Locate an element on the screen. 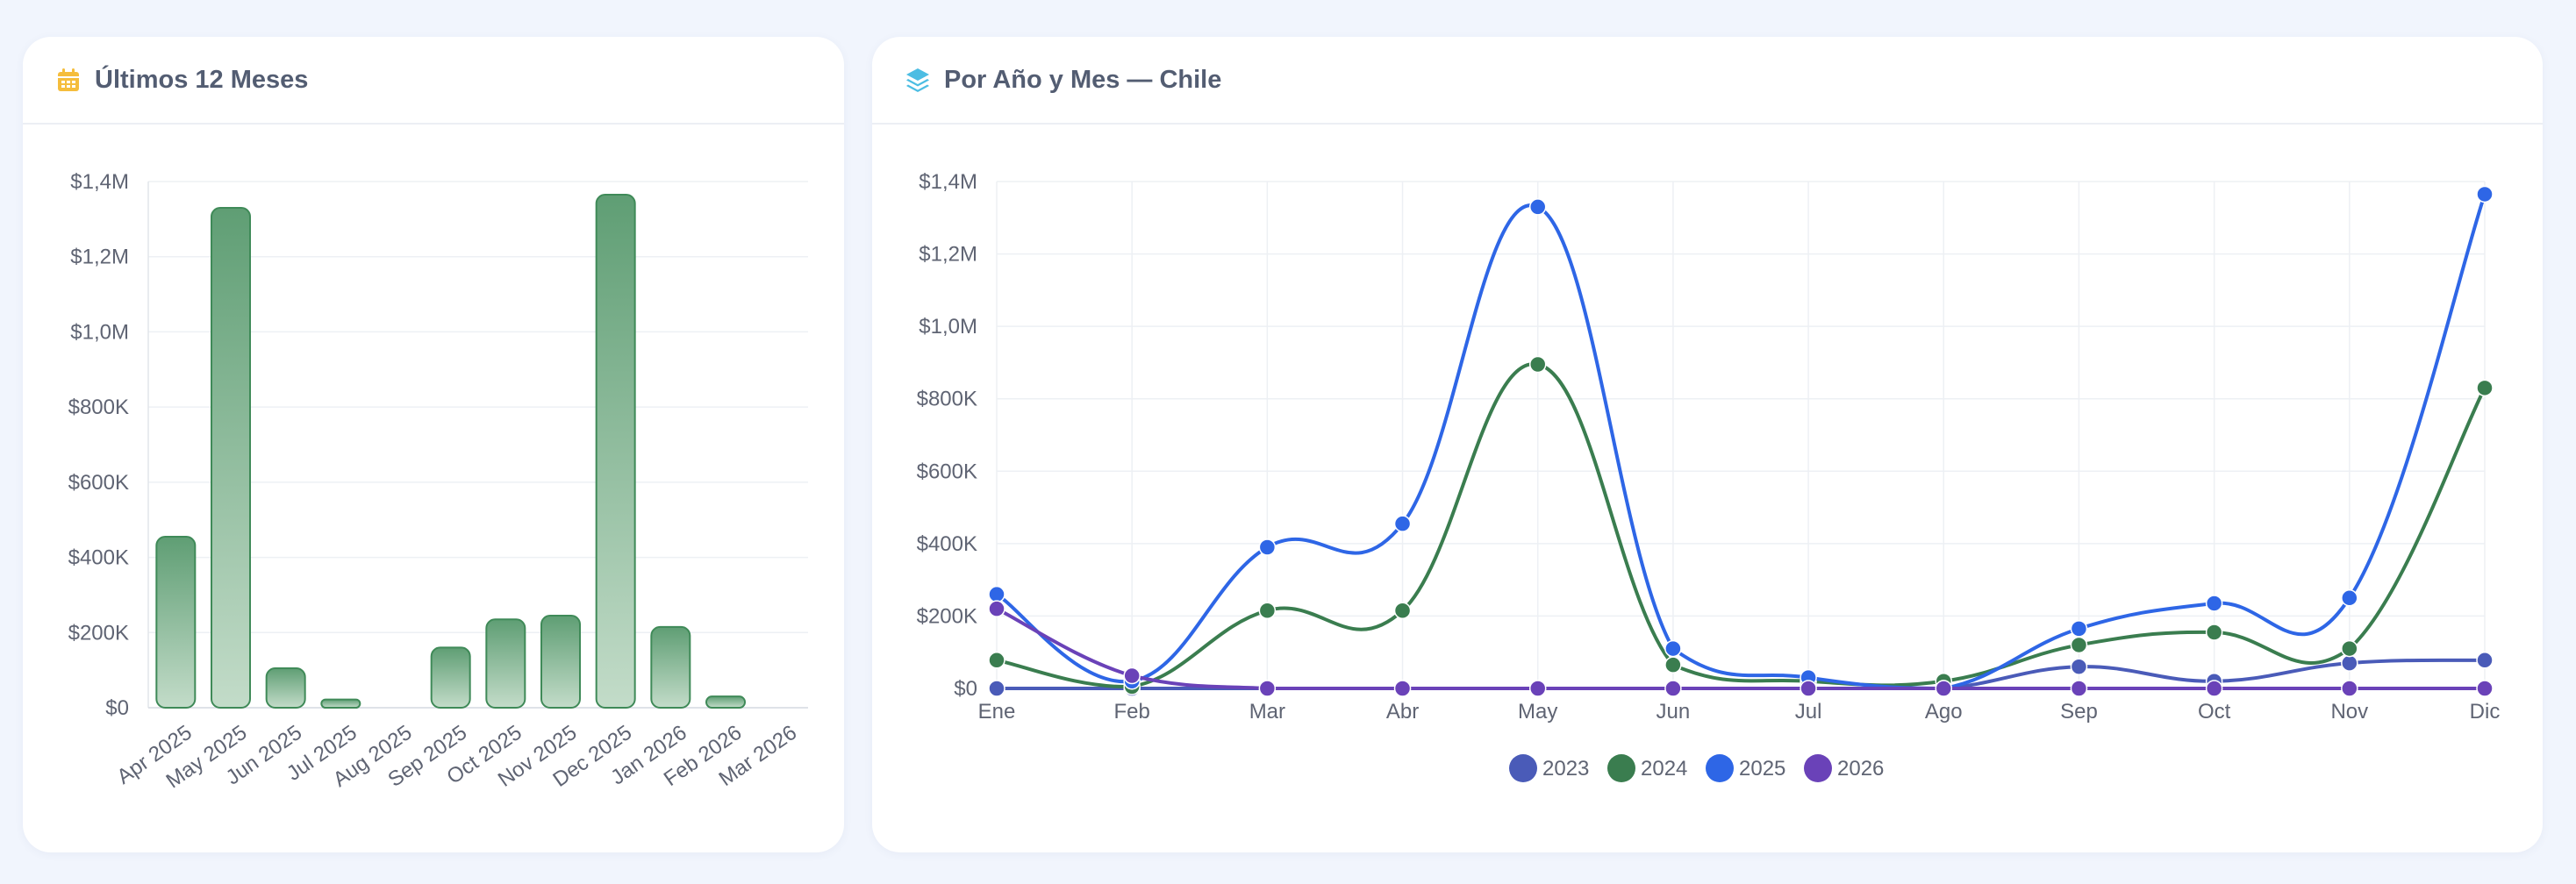  legend: 2023 2024 2025 2026 is located at coordinates (1696, 768).